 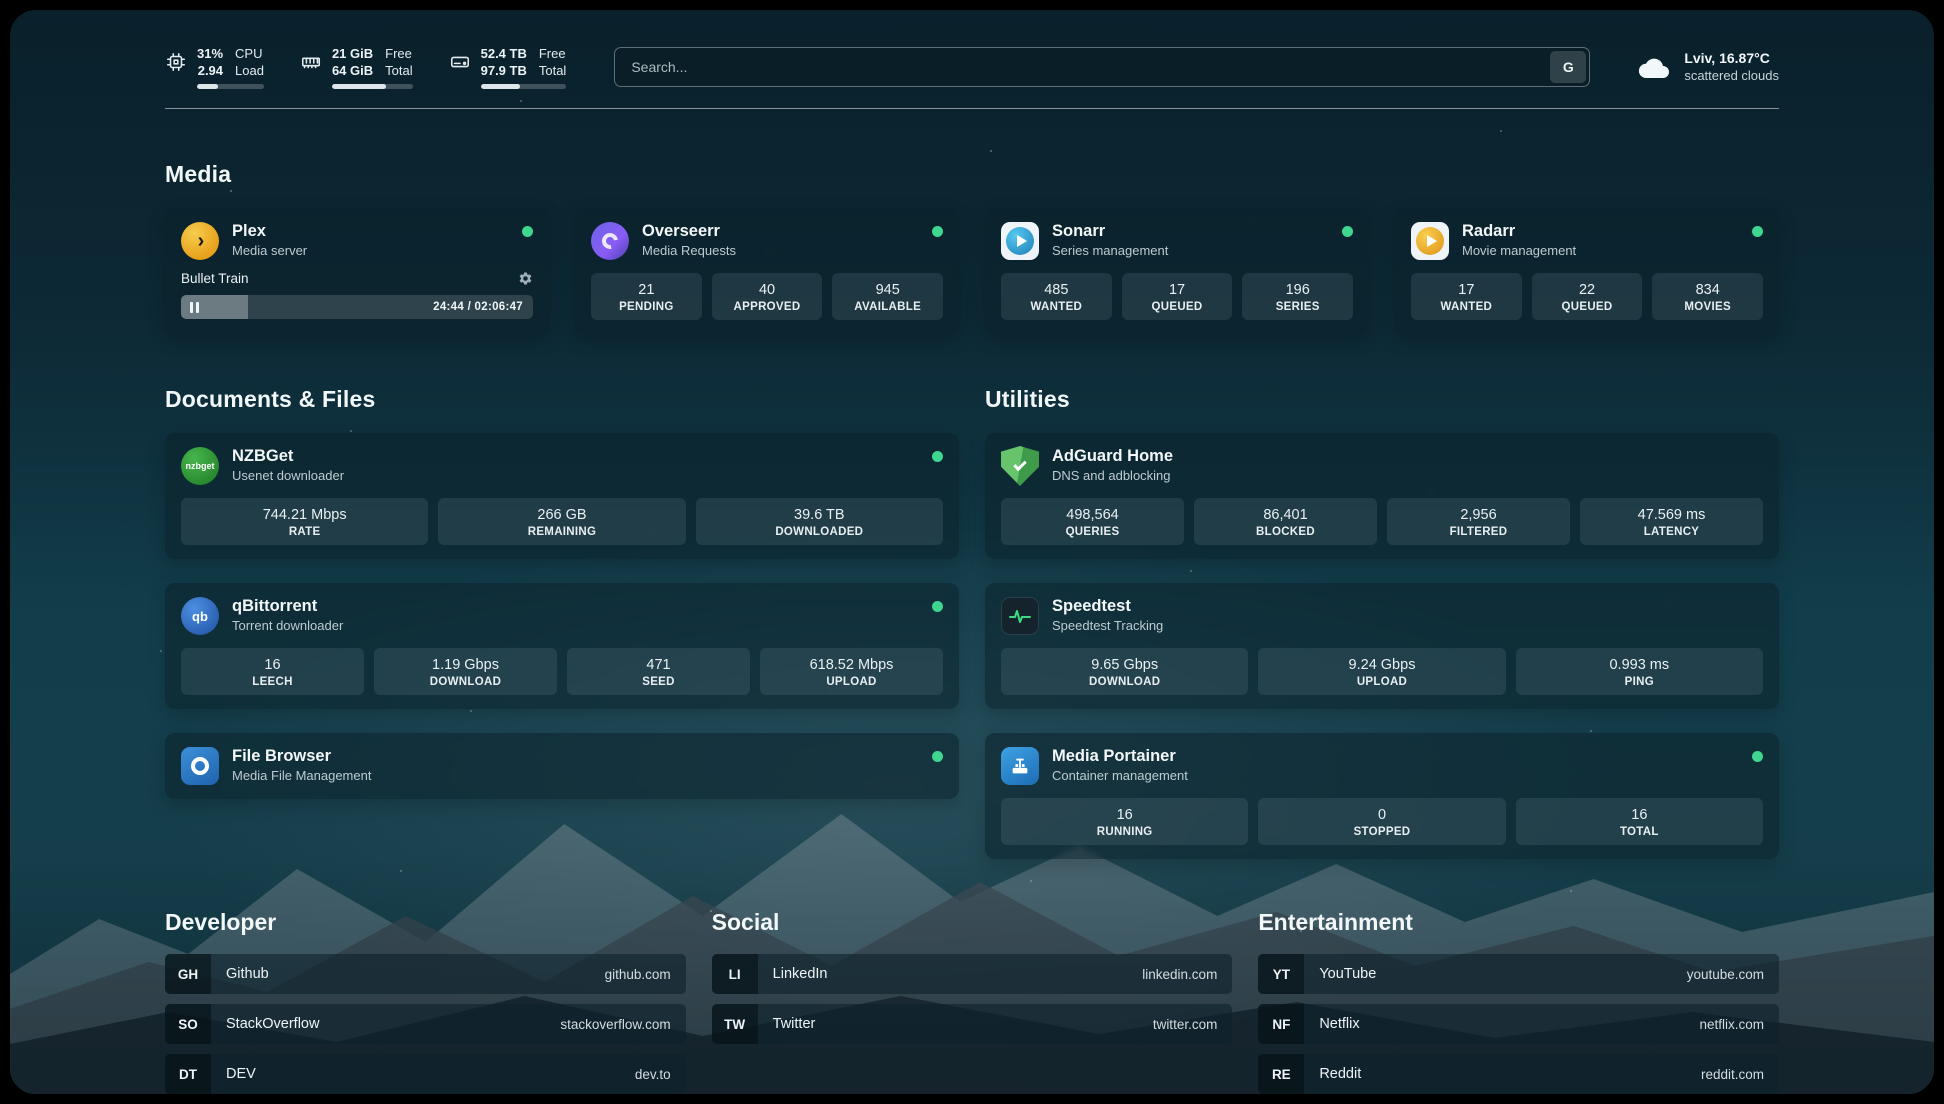 What do you see at coordinates (1091, 606) in the screenshot?
I see `service-name: Speedtest` at bounding box center [1091, 606].